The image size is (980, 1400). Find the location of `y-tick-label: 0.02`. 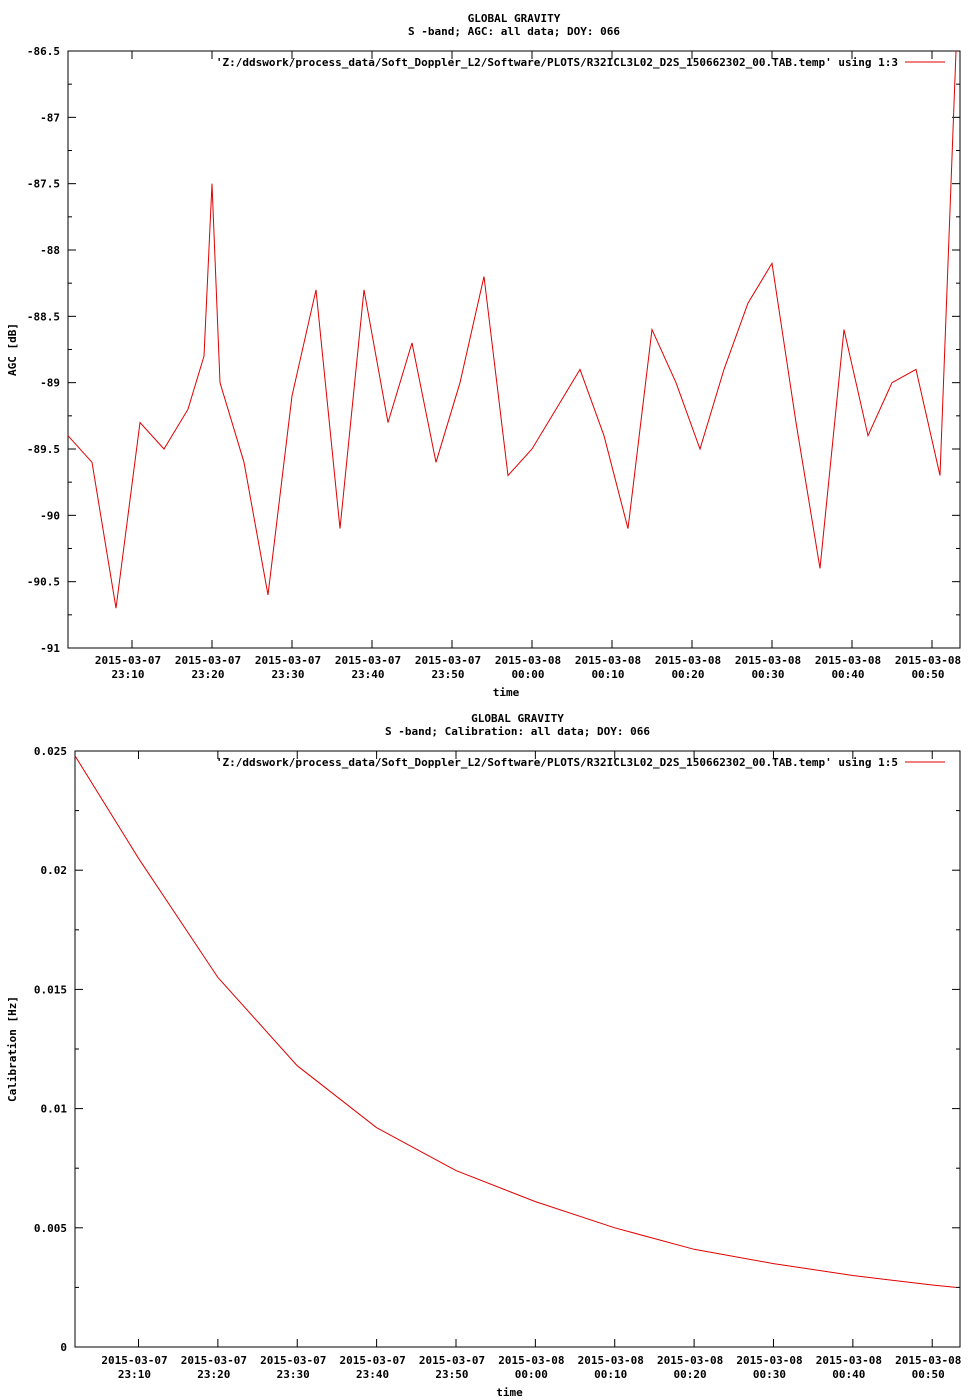

y-tick-label: 0.02 is located at coordinates (54, 870).